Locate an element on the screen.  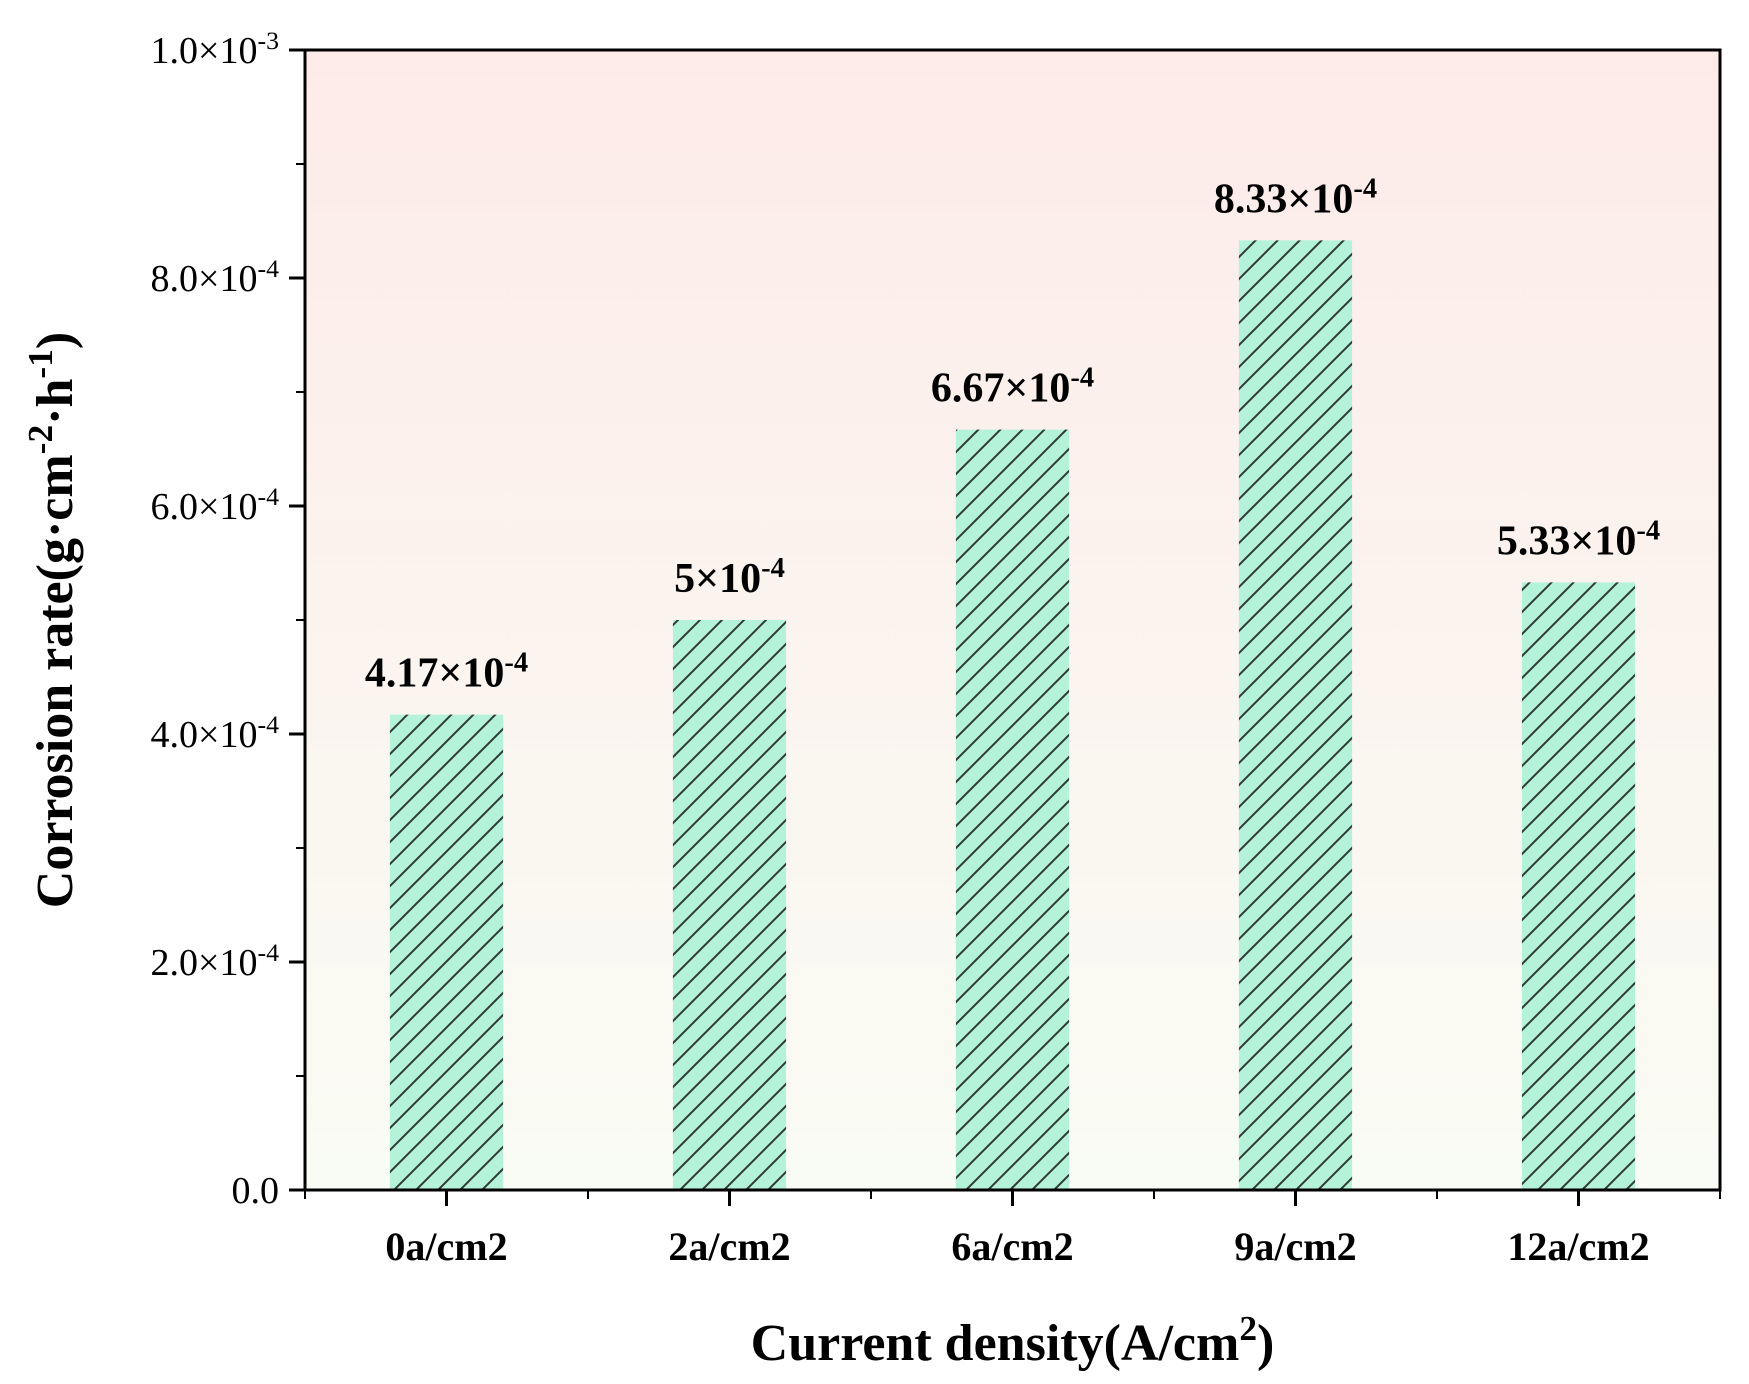
x-axis-title: Current density(A/cm2) is located at coordinates (1013, 1340).